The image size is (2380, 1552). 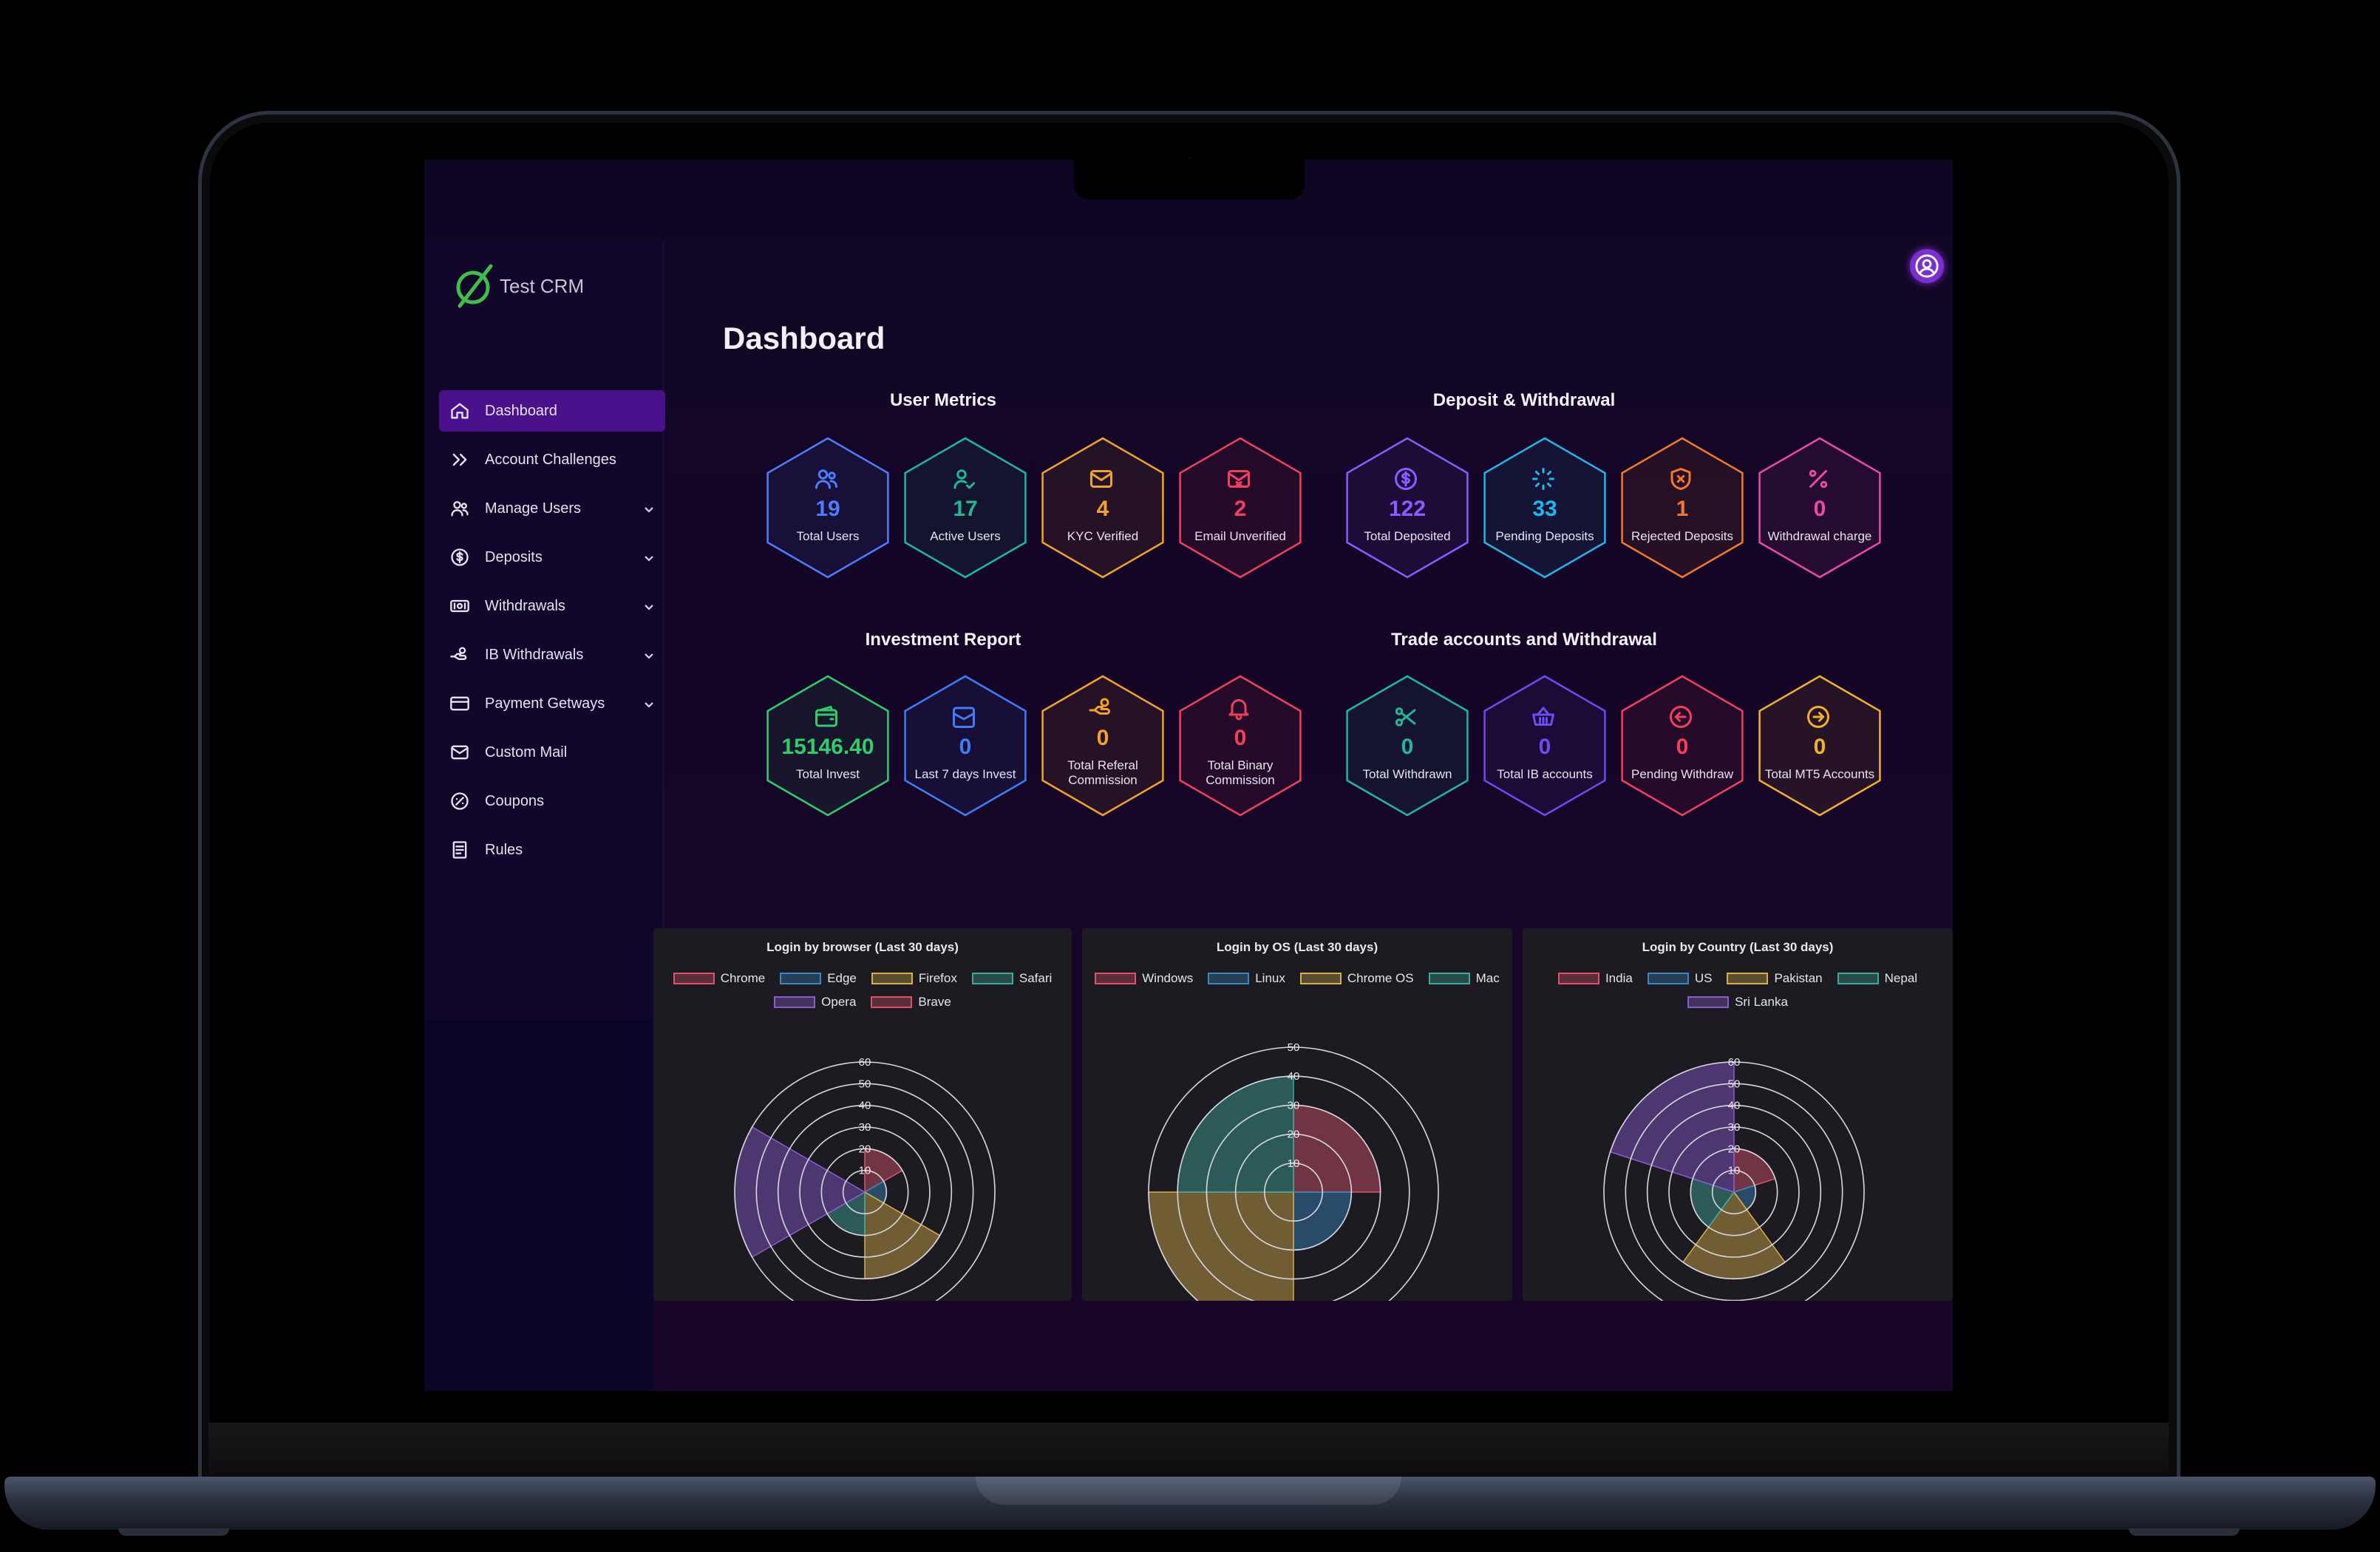 What do you see at coordinates (1819, 774) in the screenshot?
I see `metric-label: Total MT5 Accounts` at bounding box center [1819, 774].